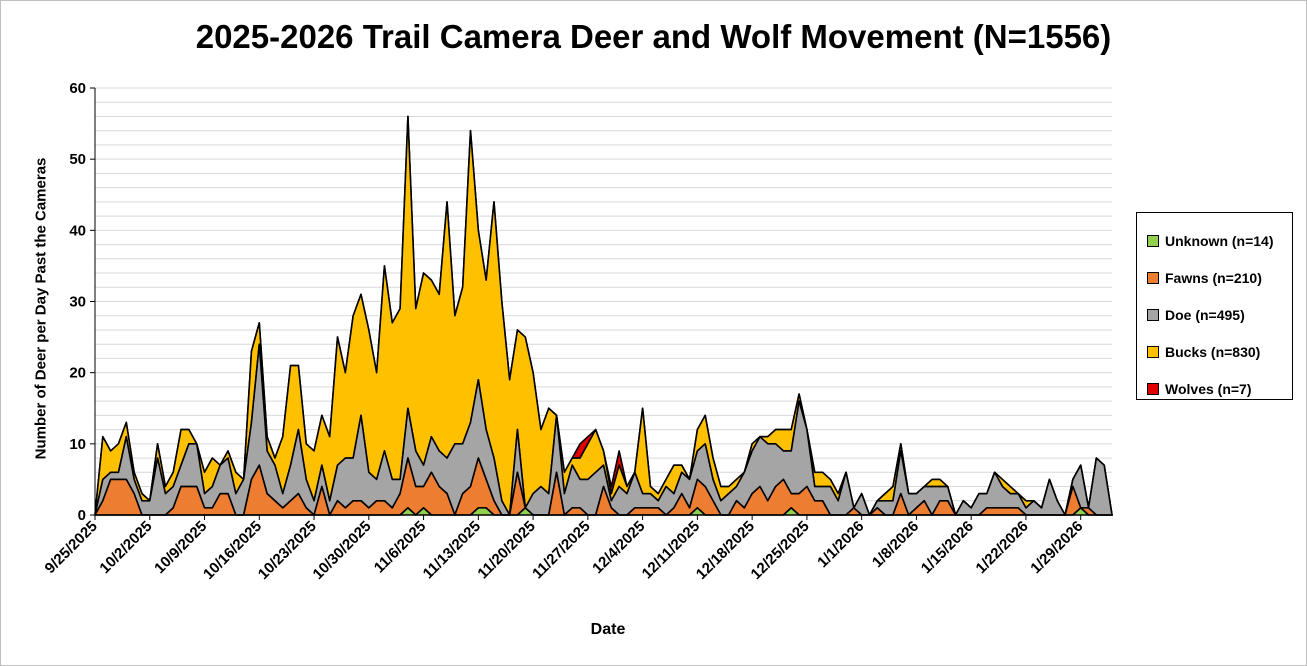 Image resolution: width=1307 pixels, height=666 pixels. Describe the element at coordinates (780, 550) in the screenshot. I see `x-tick-label: 12/25/2025` at that location.